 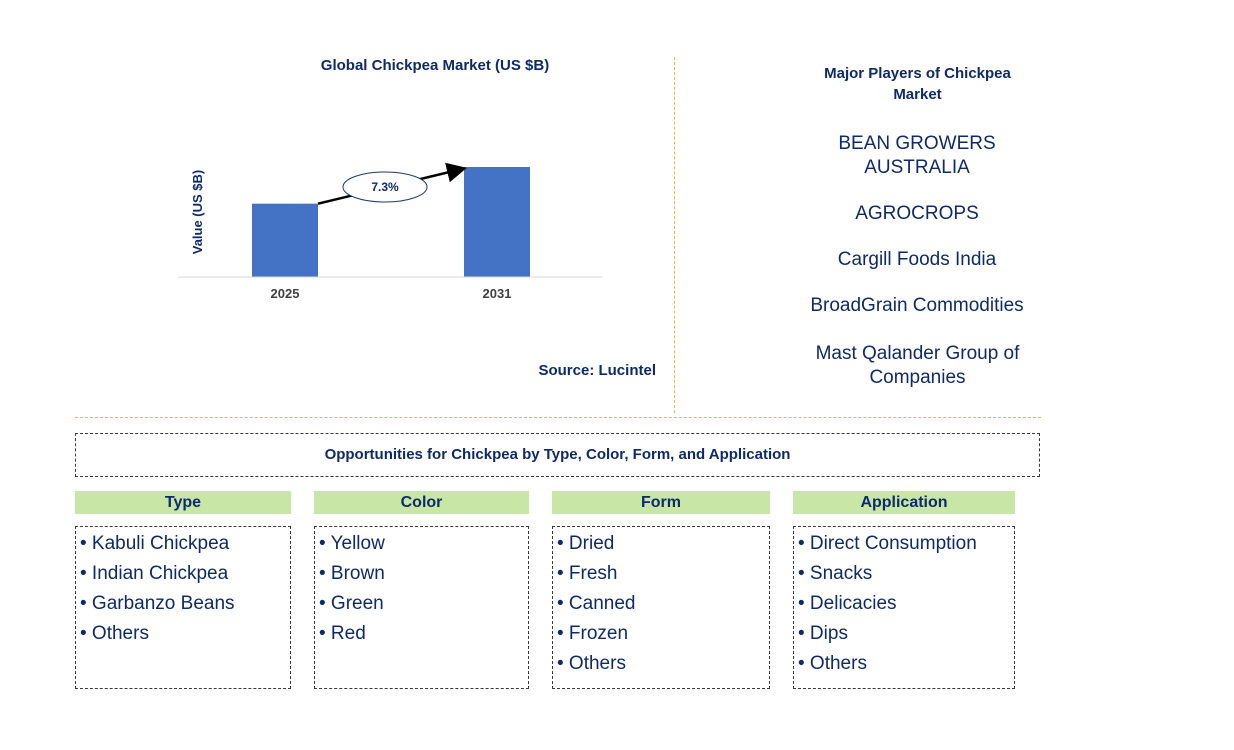 I want to click on category-heading-type: Type, so click(x=183, y=502).